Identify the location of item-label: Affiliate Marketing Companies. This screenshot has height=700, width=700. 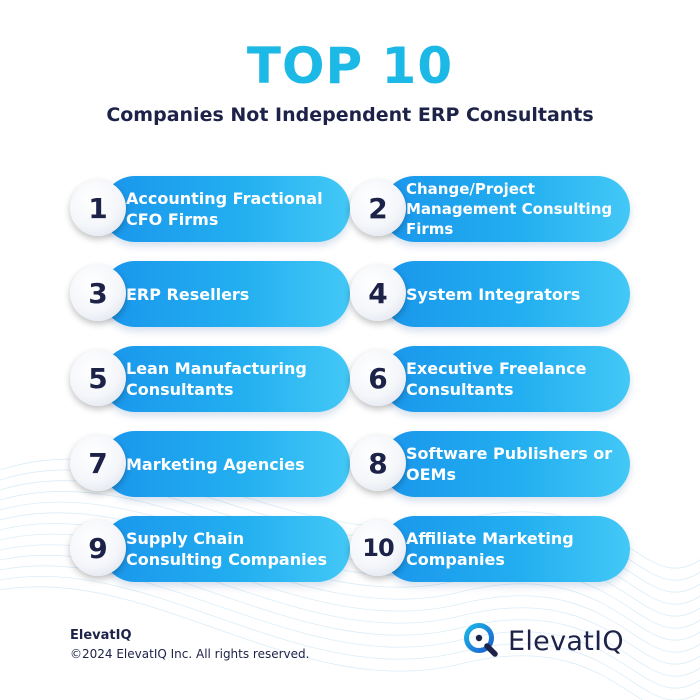
(490, 549).